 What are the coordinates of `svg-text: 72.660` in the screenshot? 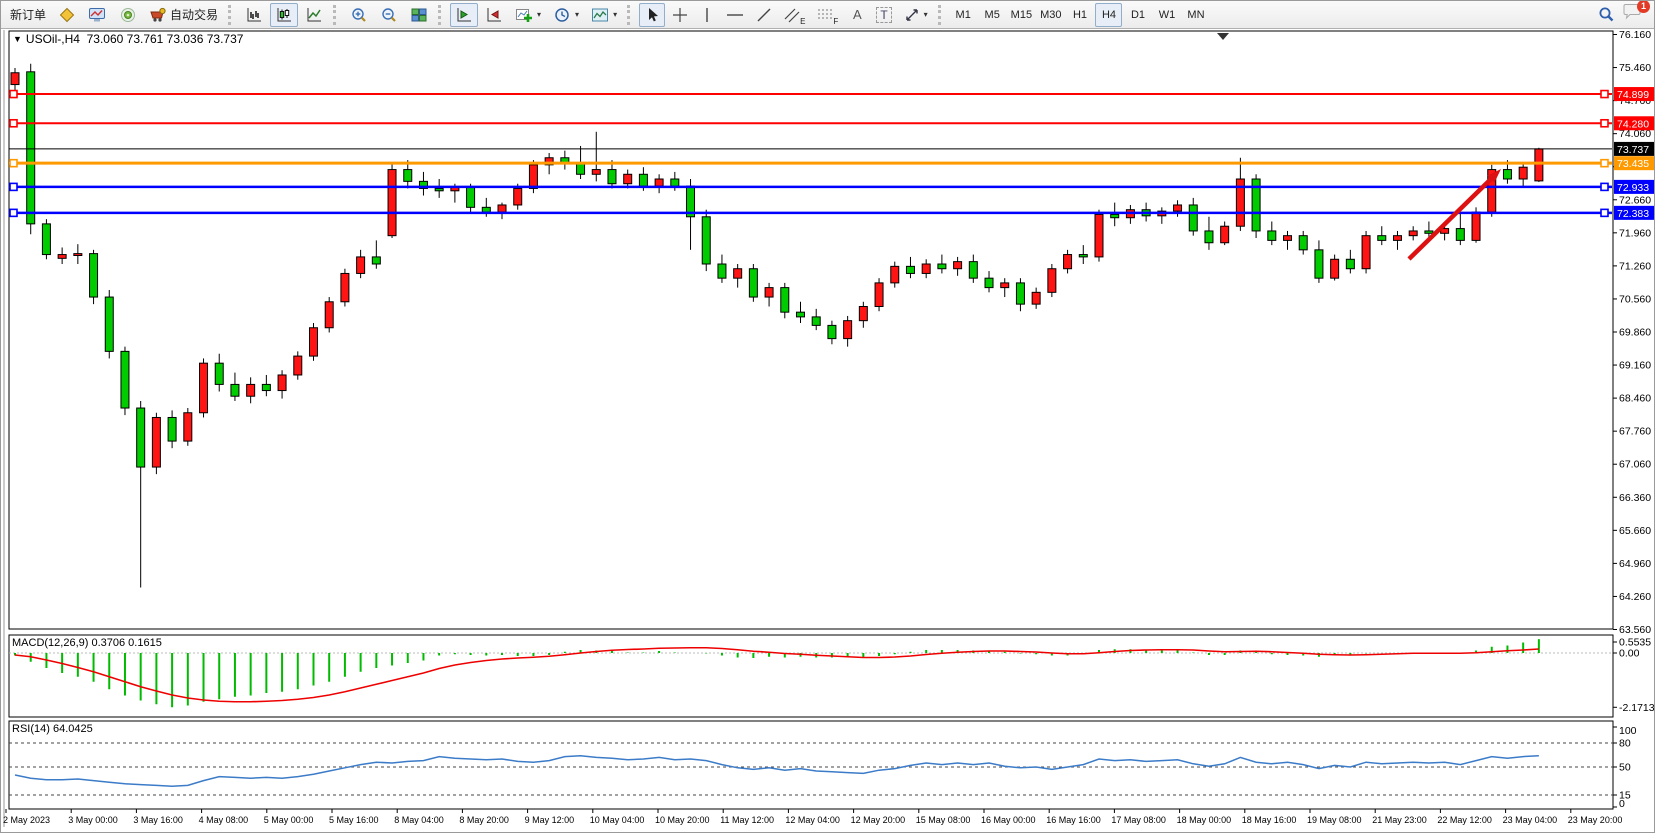 It's located at (1635, 200).